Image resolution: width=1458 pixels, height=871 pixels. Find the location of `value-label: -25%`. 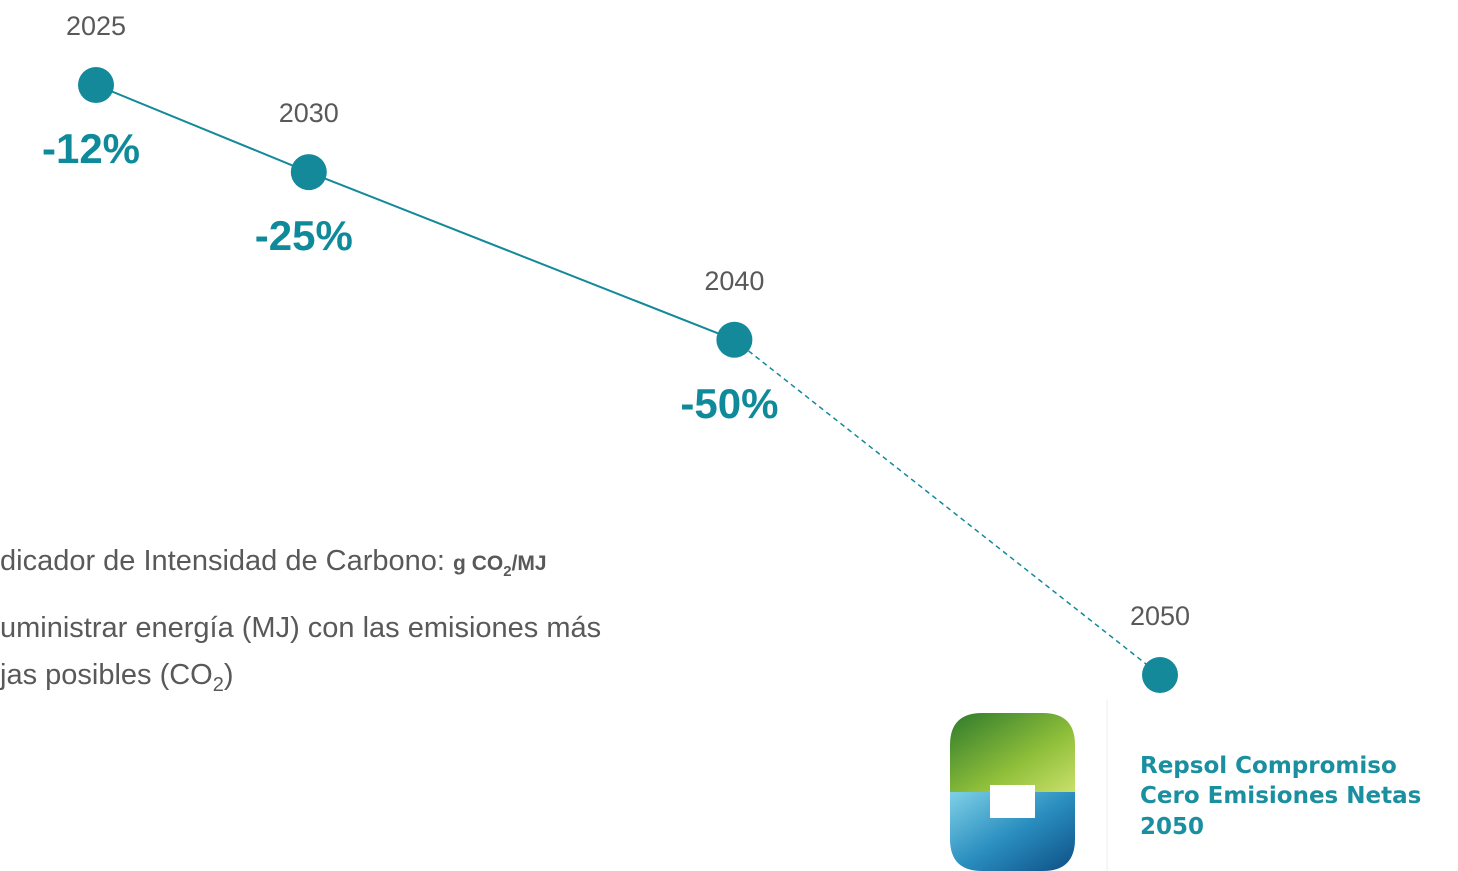

value-label: -25% is located at coordinates (304, 235).